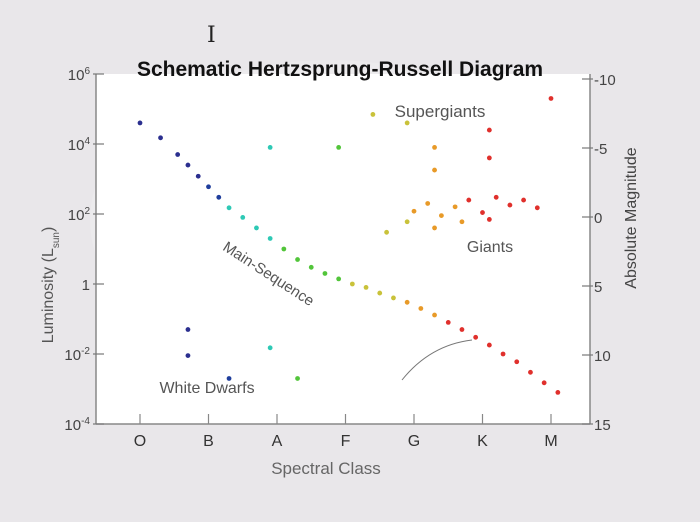 The height and width of the screenshot is (522, 700). Describe the element at coordinates (206, 388) in the screenshot. I see `annotation-white-dwarfs: White Dwarfs` at that location.